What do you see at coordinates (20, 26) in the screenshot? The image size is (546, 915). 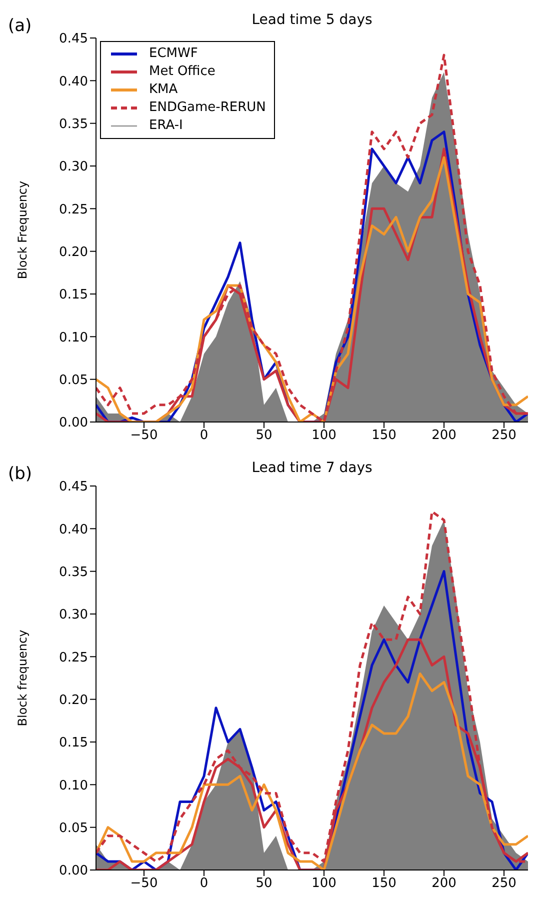 I see `text: (a)` at bounding box center [20, 26].